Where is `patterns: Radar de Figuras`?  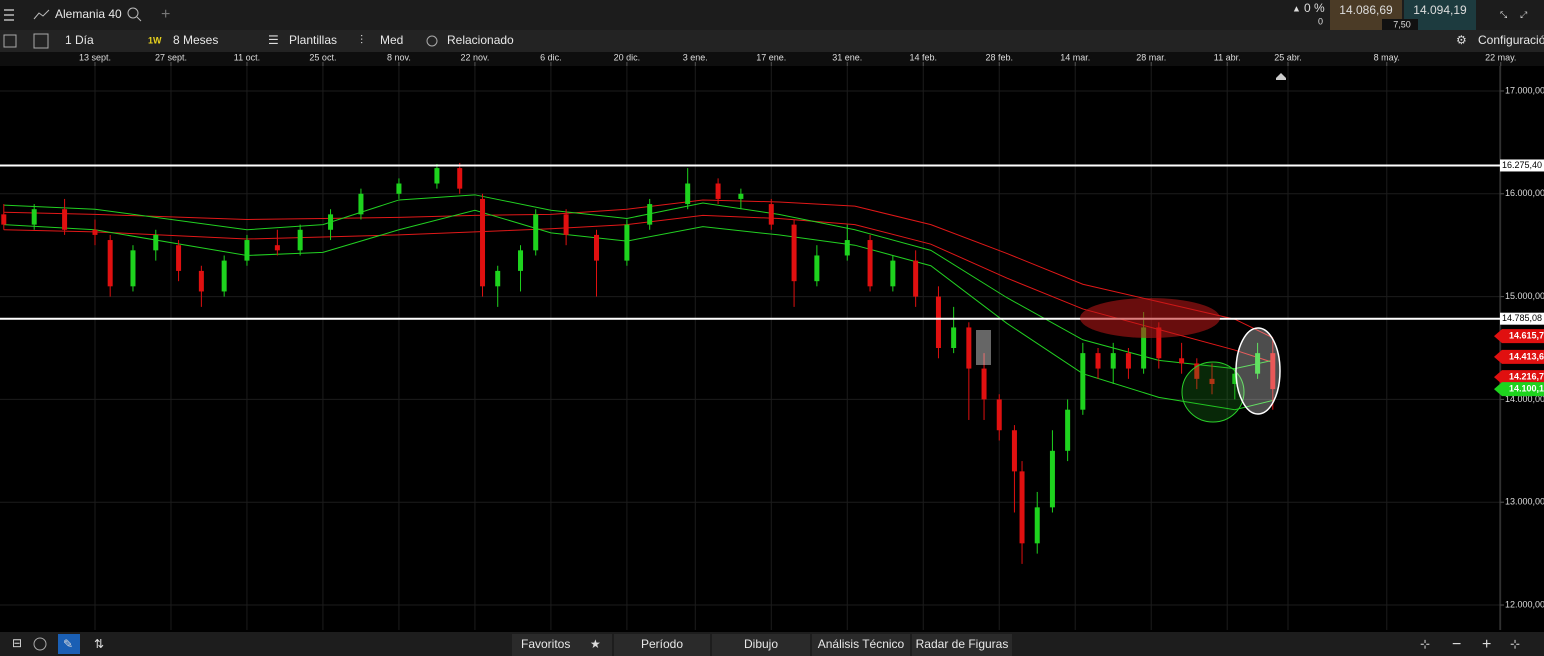
patterns: Radar de Figuras is located at coordinates (962, 644).